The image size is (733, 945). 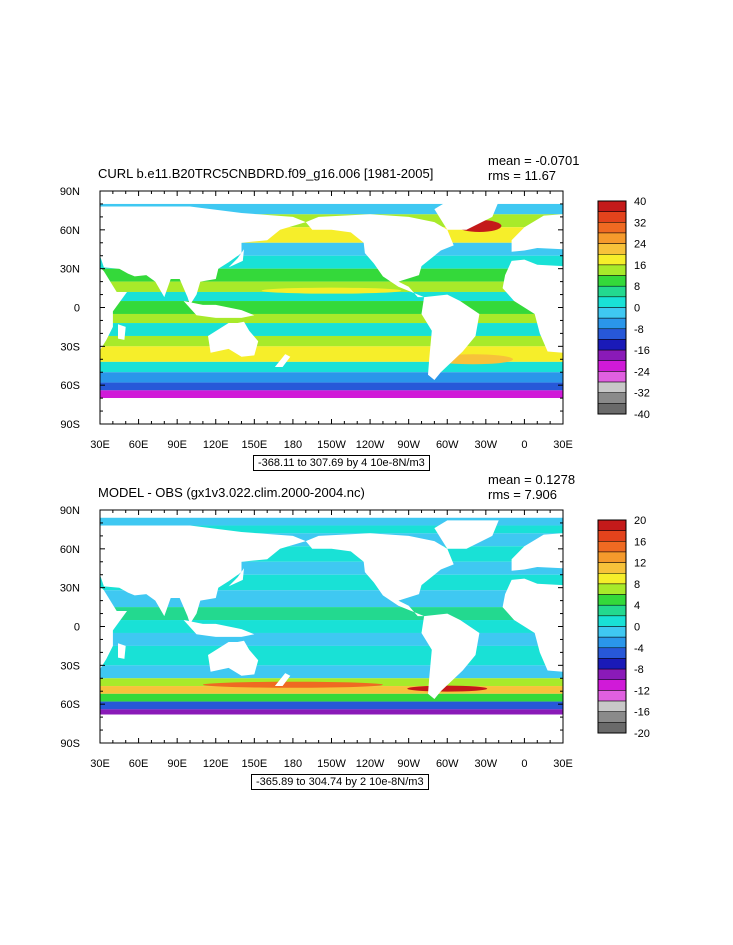 What do you see at coordinates (637, 287) in the screenshot?
I see `colorbar-label: 8` at bounding box center [637, 287].